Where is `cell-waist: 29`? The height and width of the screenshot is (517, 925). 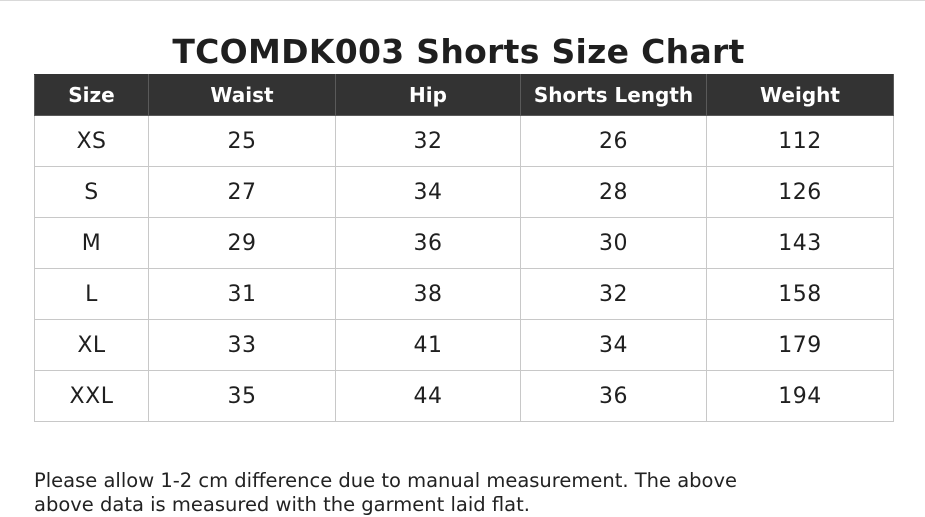 cell-waist: 29 is located at coordinates (242, 243).